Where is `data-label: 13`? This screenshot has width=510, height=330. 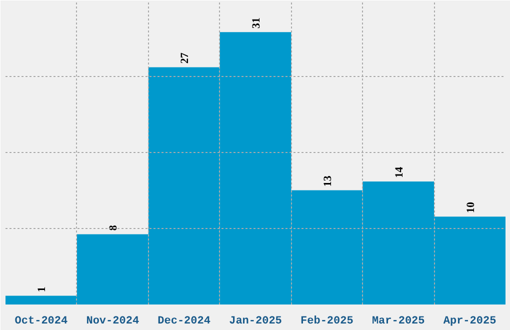 data-label: 13 is located at coordinates (328, 181).